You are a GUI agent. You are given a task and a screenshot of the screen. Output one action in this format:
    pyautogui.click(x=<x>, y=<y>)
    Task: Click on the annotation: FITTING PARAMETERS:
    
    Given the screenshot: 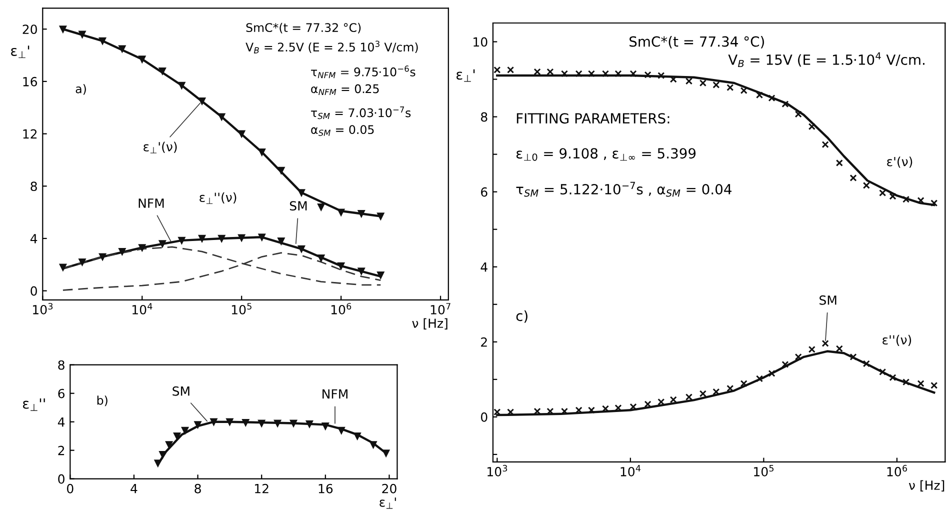 What is the action you would take?
    pyautogui.click(x=593, y=118)
    